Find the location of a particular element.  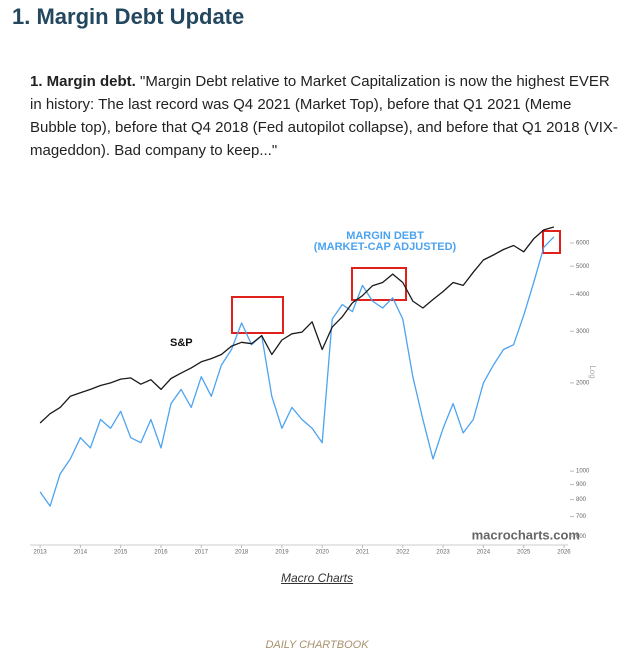

x-tick-label: 2020 is located at coordinates (322, 553).